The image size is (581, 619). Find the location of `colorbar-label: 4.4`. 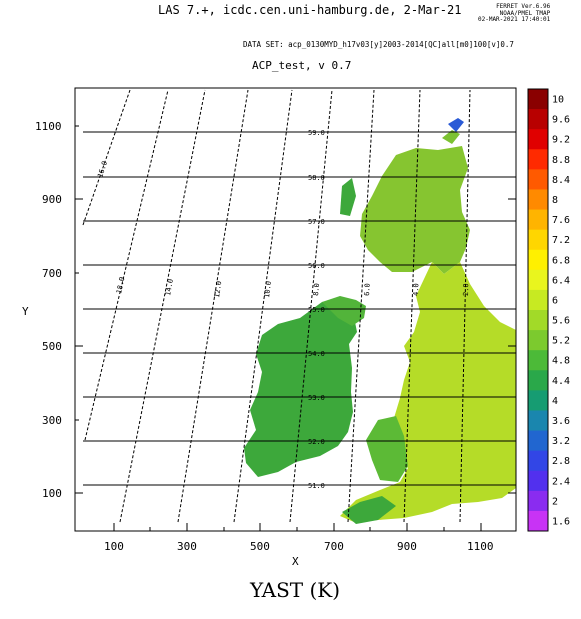

colorbar-label: 4.4 is located at coordinates (561, 381).